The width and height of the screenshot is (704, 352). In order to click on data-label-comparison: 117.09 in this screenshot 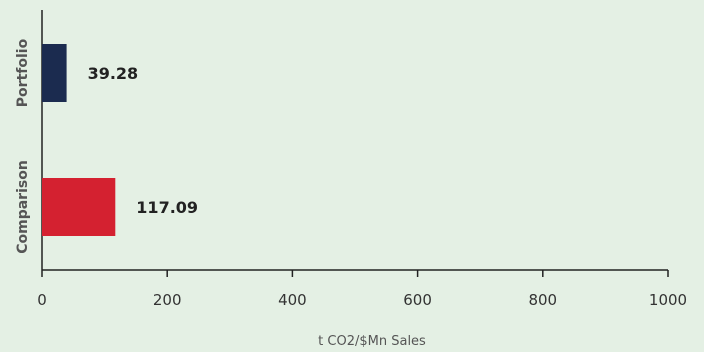, I will do `click(167, 207)`.